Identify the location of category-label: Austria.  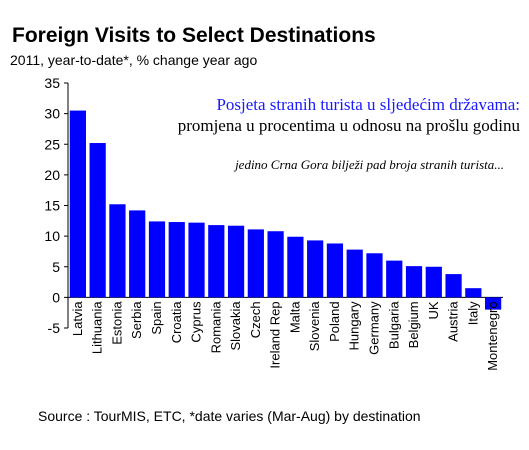
(453, 321).